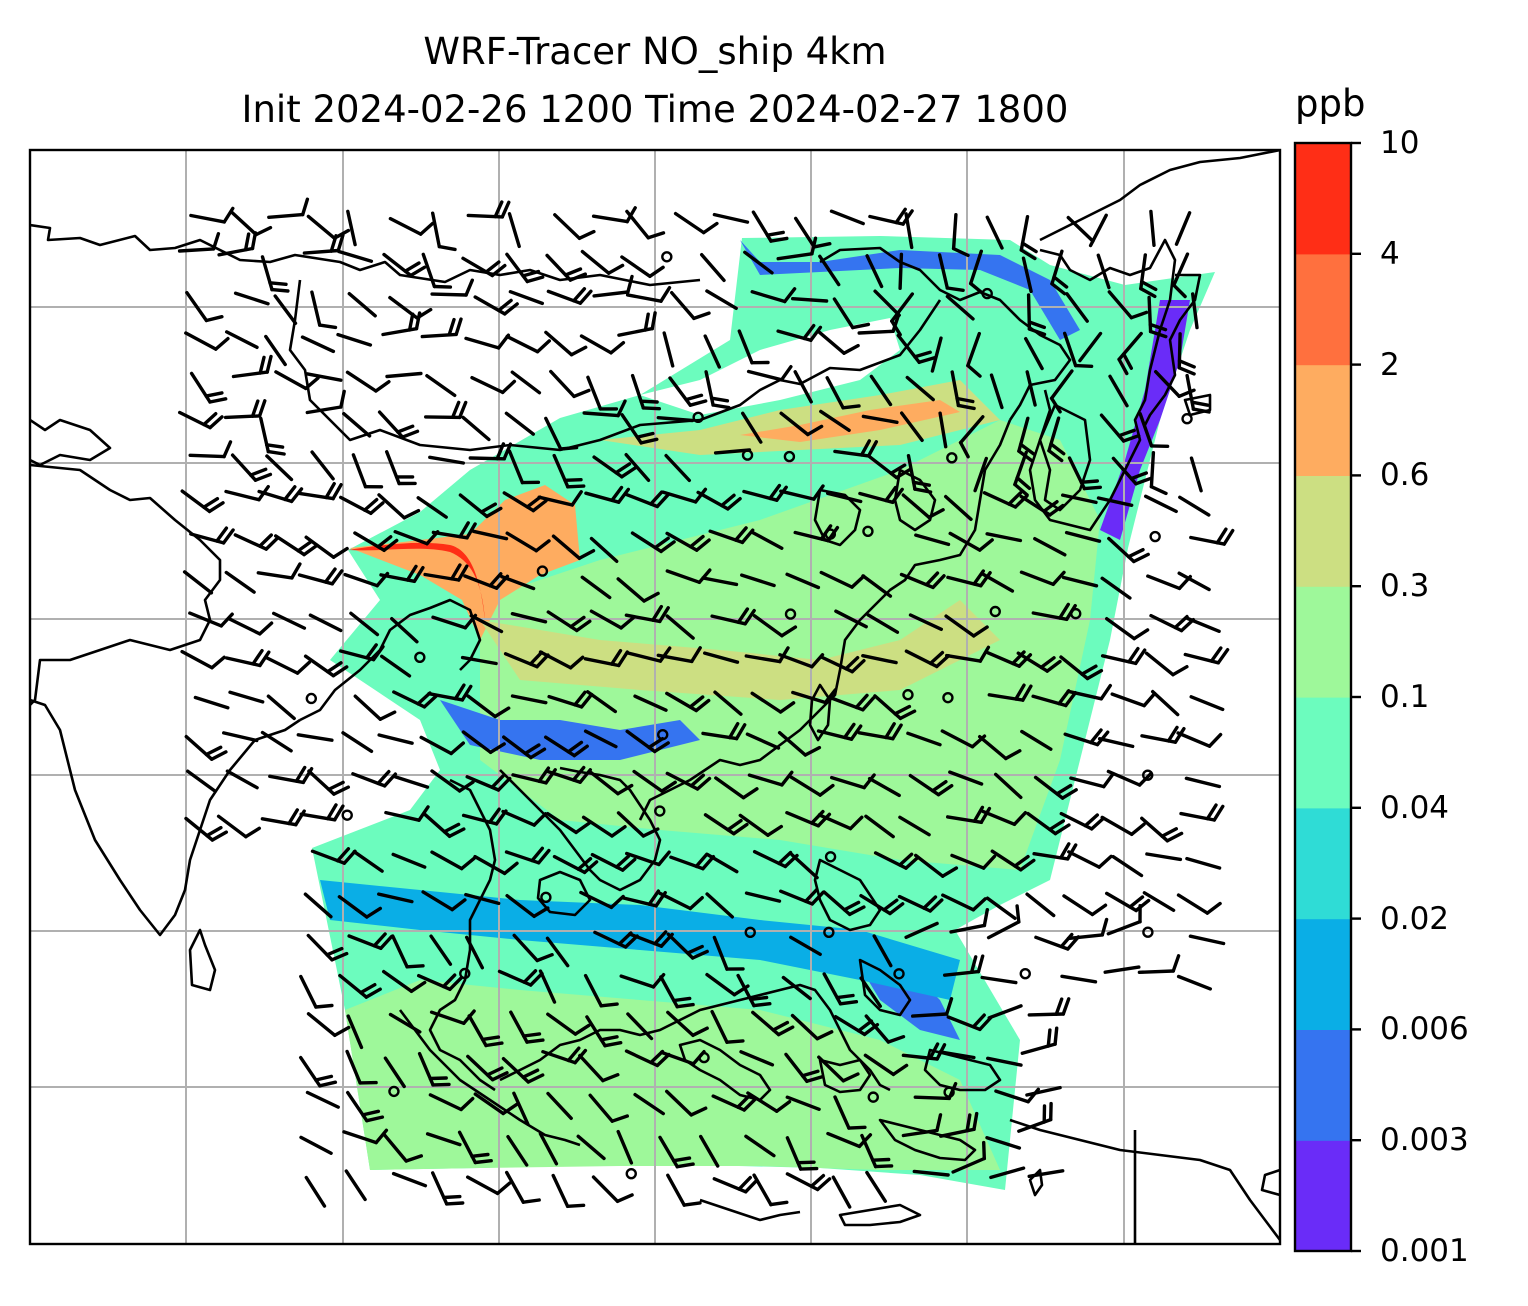 The height and width of the screenshot is (1306, 1528). I want to click on colorbar-tick-label: 0.003, so click(1424, 1140).